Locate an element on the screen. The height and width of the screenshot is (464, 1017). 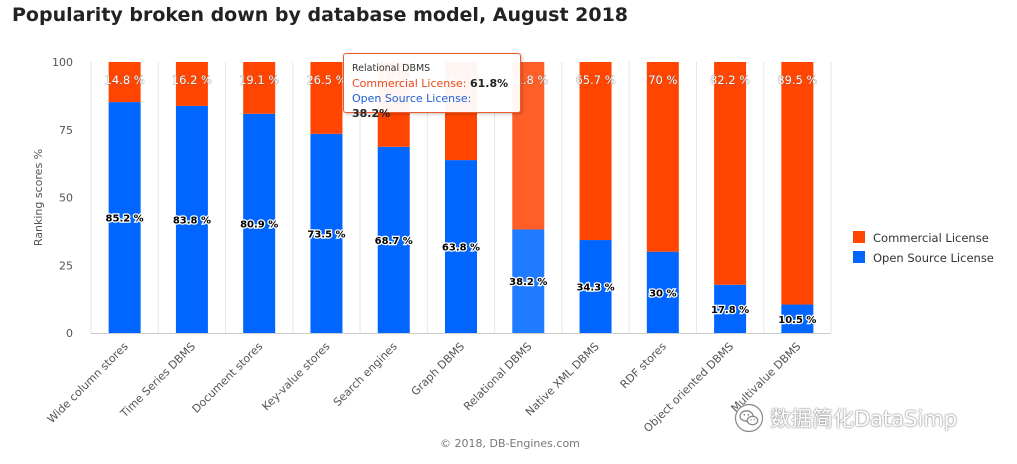
data-label-open-source: 80.9 % is located at coordinates (259, 224).